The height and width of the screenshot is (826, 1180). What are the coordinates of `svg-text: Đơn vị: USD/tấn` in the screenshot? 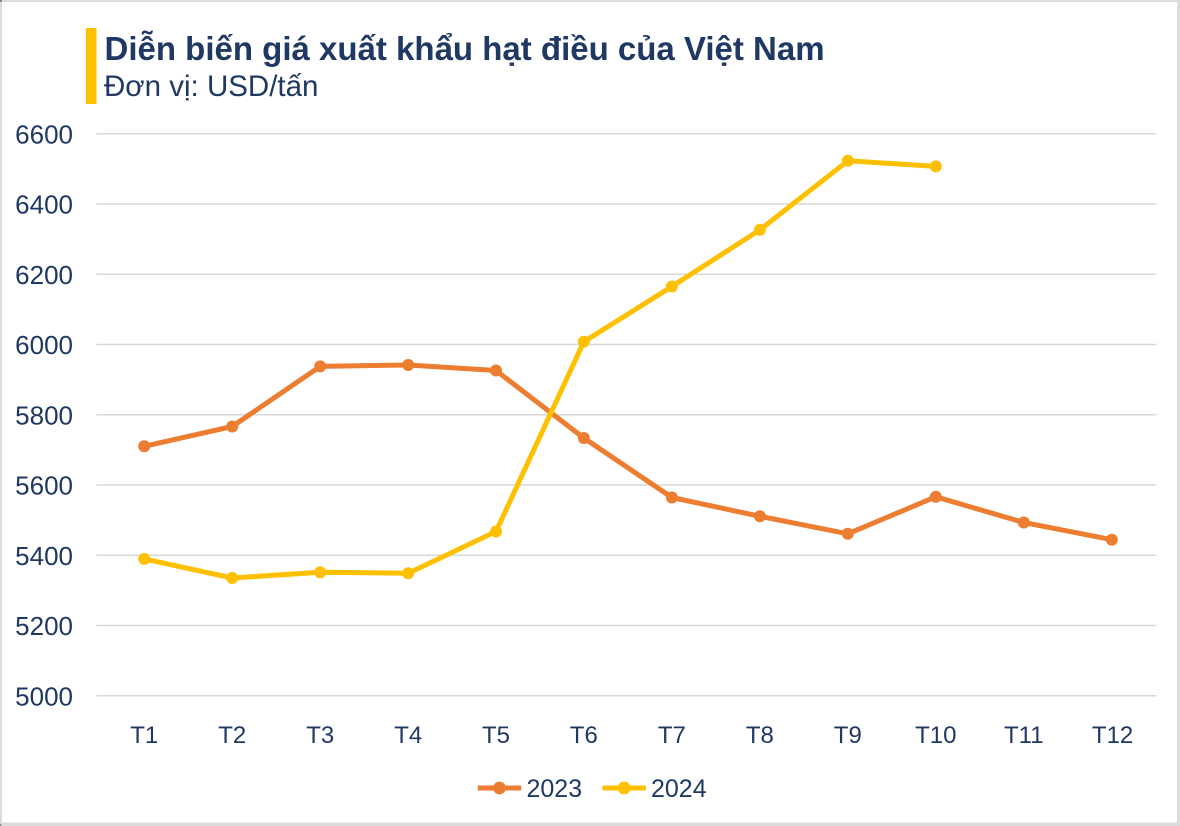 It's located at (211, 86).